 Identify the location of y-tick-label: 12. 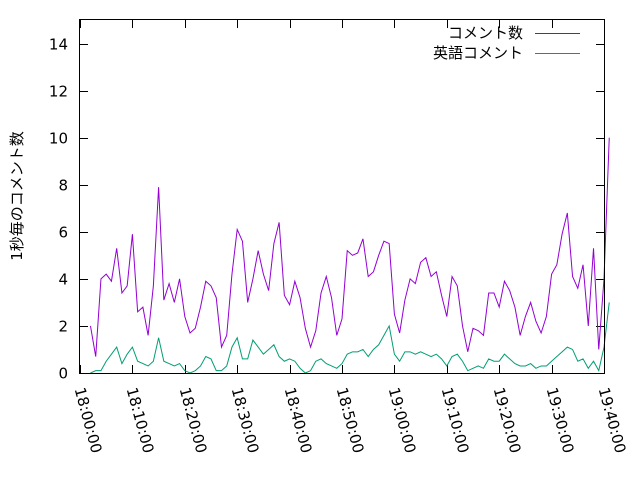
(58, 92).